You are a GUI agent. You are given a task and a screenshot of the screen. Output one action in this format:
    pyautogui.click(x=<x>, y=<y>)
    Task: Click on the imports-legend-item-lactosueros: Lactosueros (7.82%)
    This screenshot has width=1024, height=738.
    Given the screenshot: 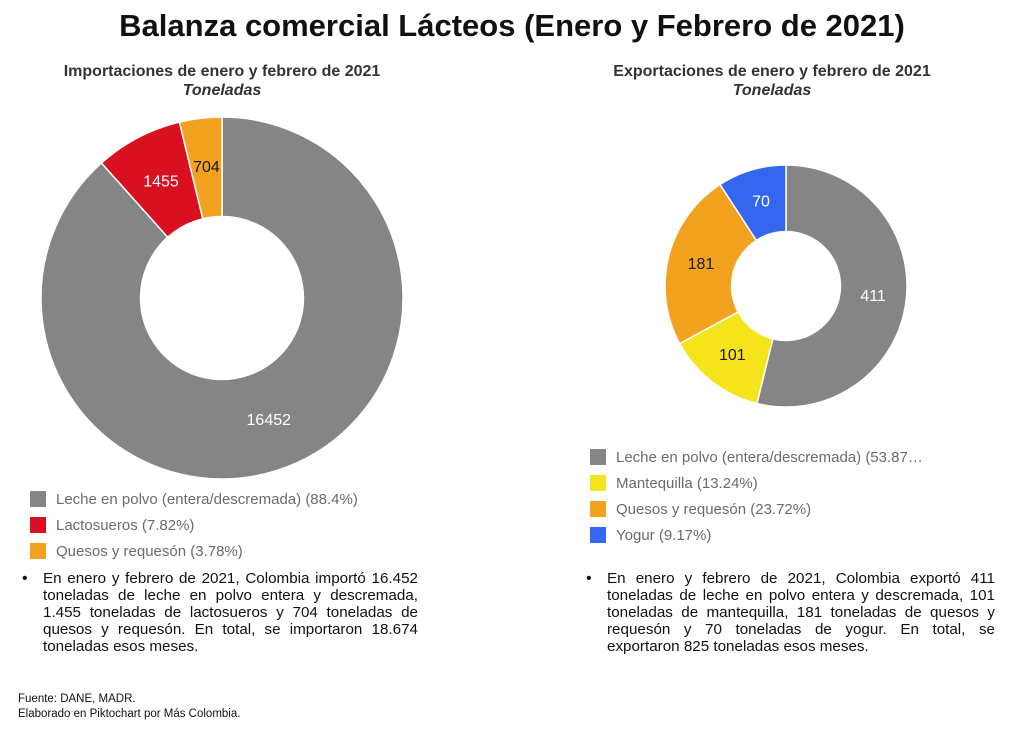 What is the action you would take?
    pyautogui.click(x=194, y=525)
    